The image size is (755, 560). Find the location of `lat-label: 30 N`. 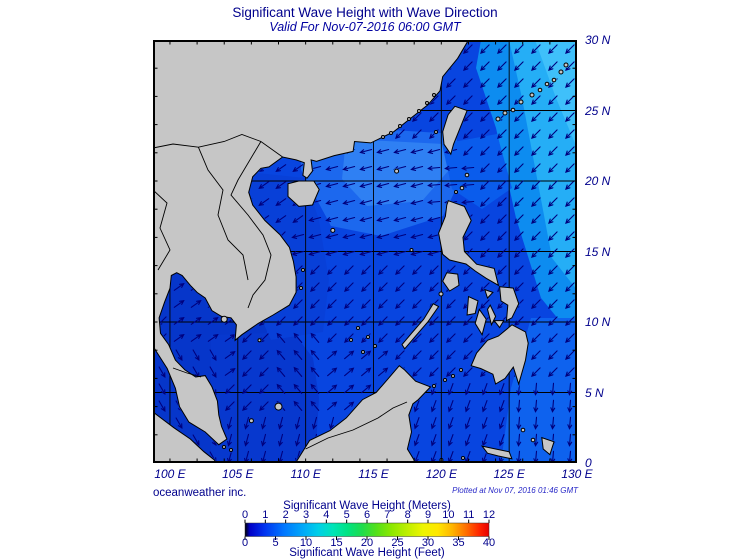

lat-label: 30 N is located at coordinates (598, 40).